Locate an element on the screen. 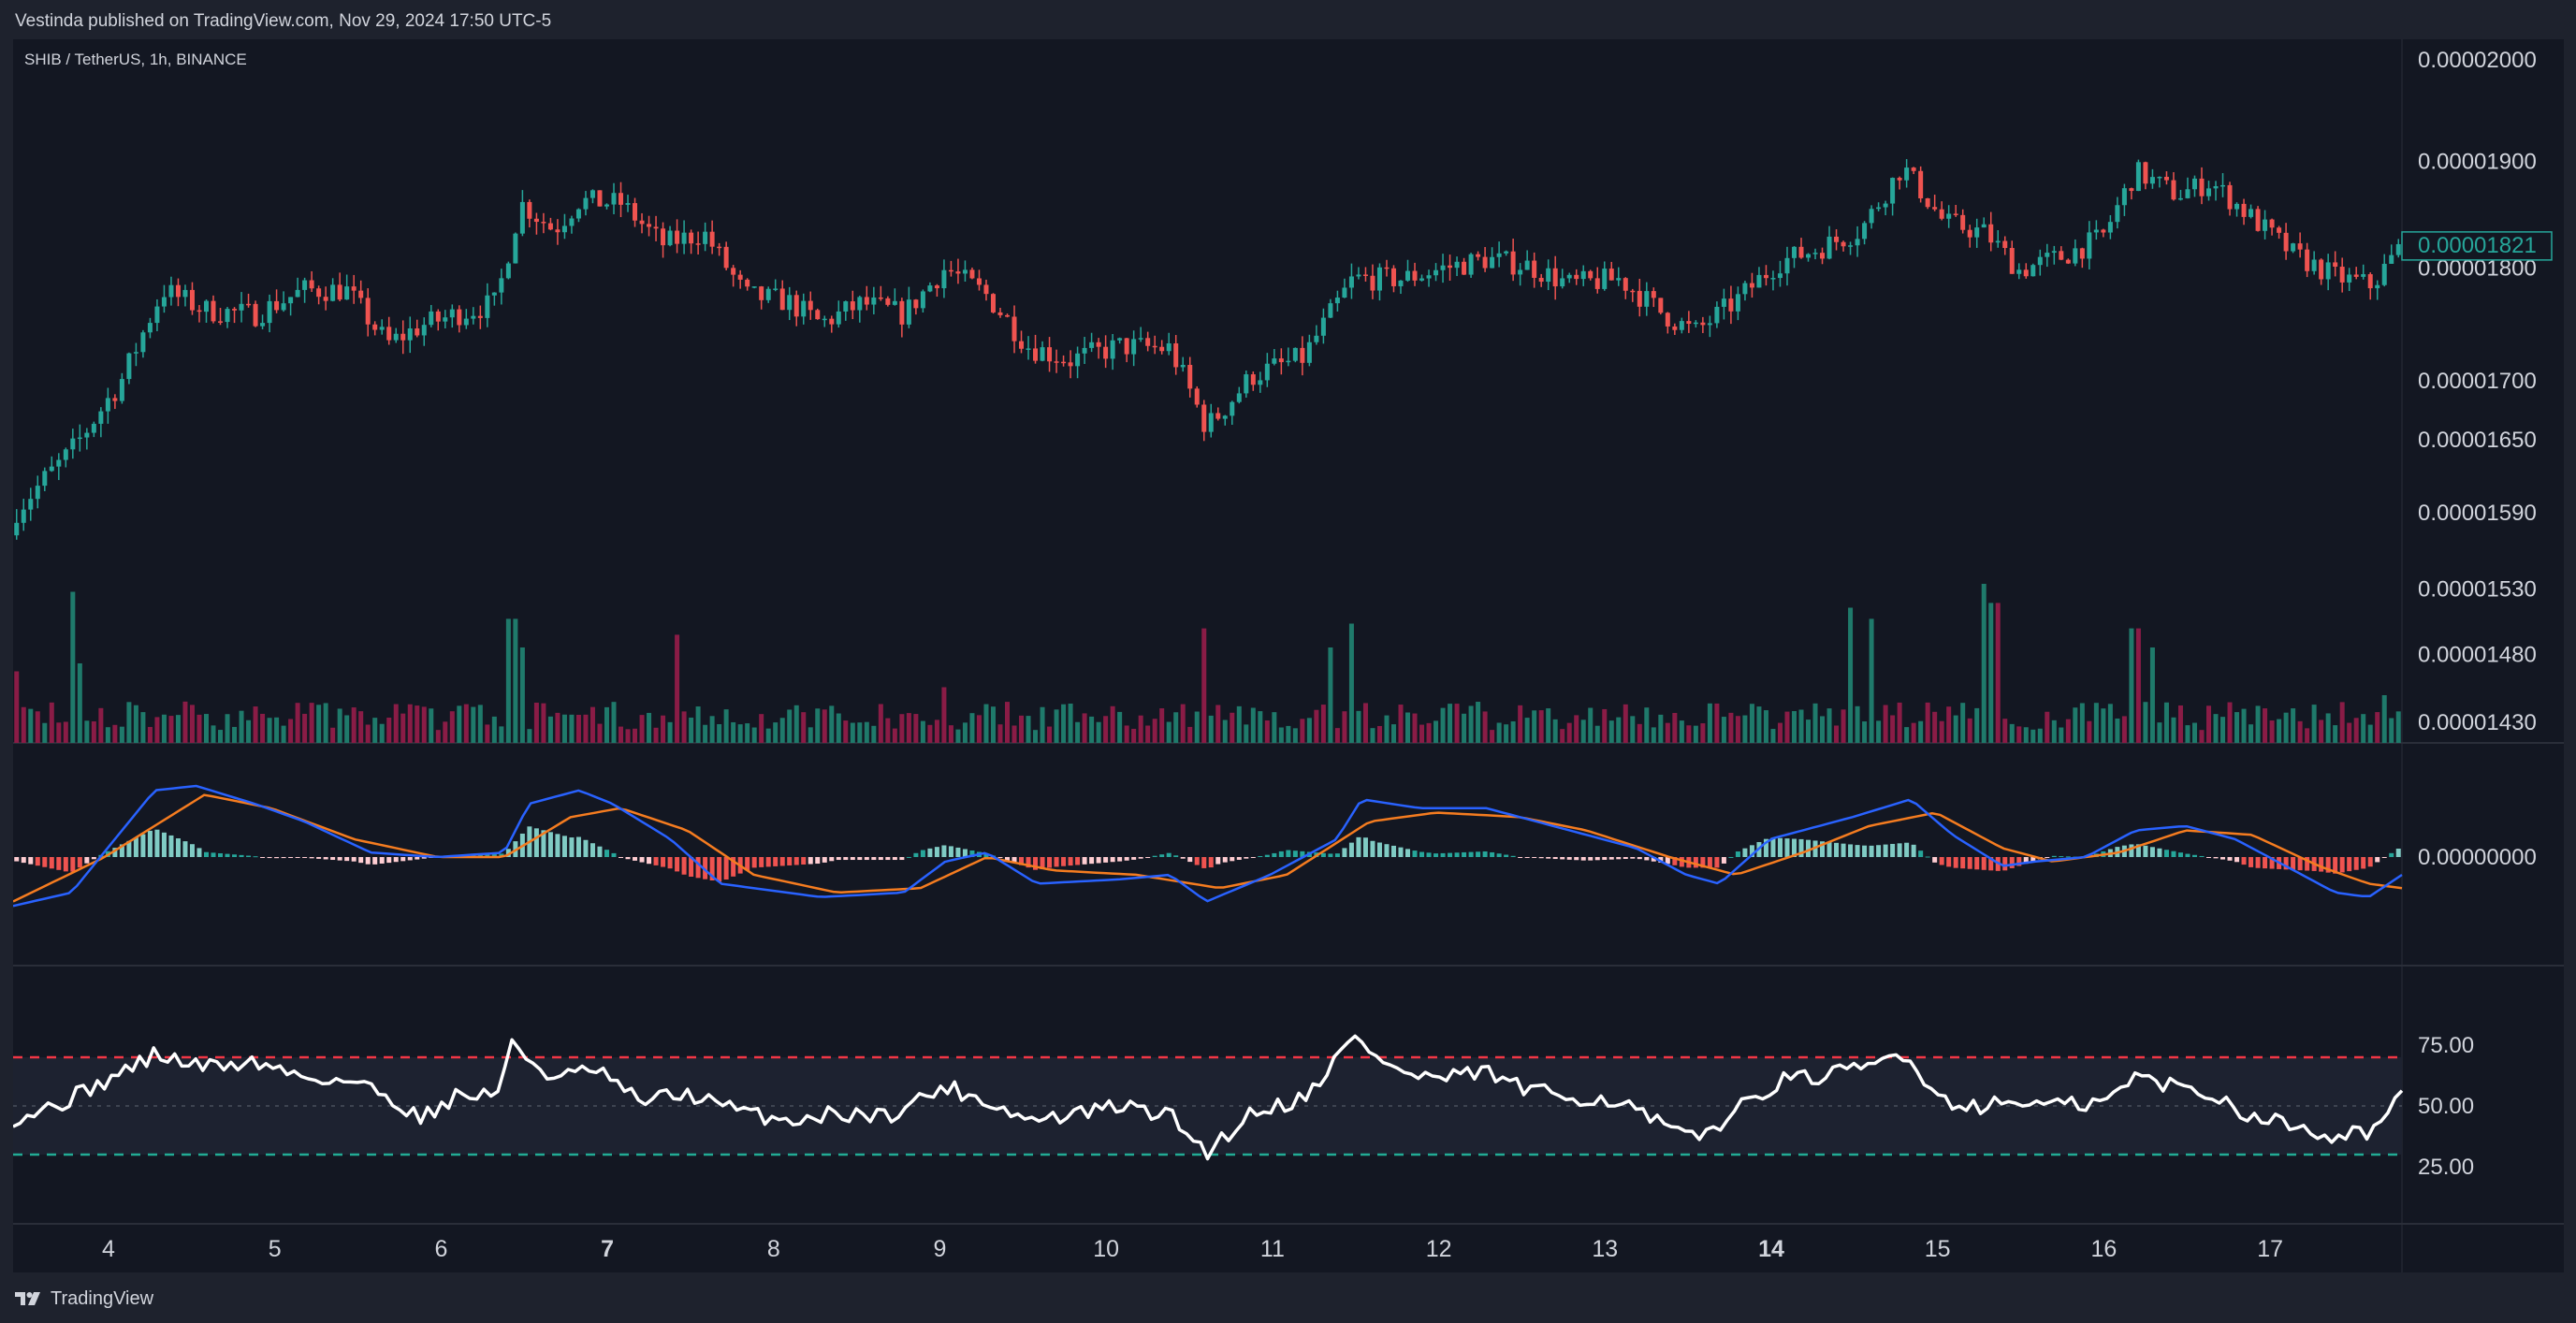  time-tick-label: 13 is located at coordinates (1605, 1249).